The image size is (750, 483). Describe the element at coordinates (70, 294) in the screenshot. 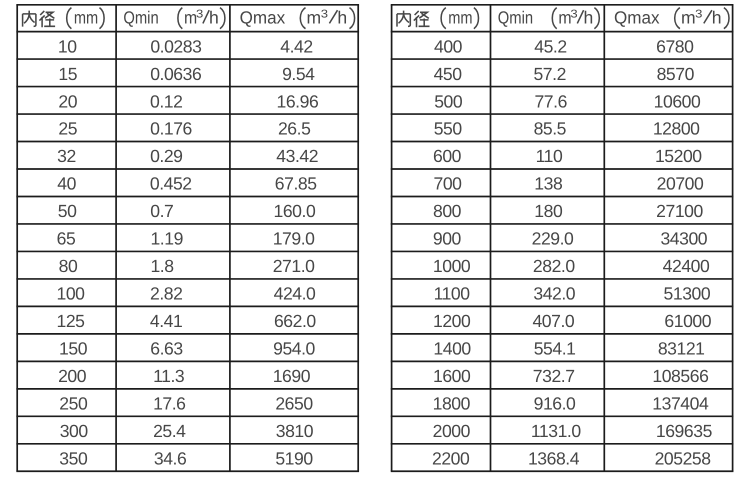

I see `svg-text: 100` at that location.